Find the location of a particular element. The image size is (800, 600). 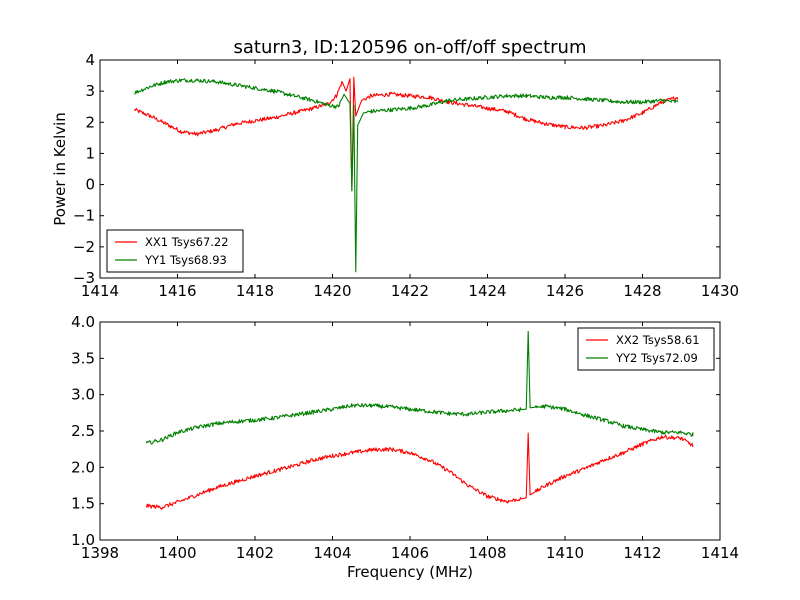

y-tick-label: 3.5 is located at coordinates (83, 358).